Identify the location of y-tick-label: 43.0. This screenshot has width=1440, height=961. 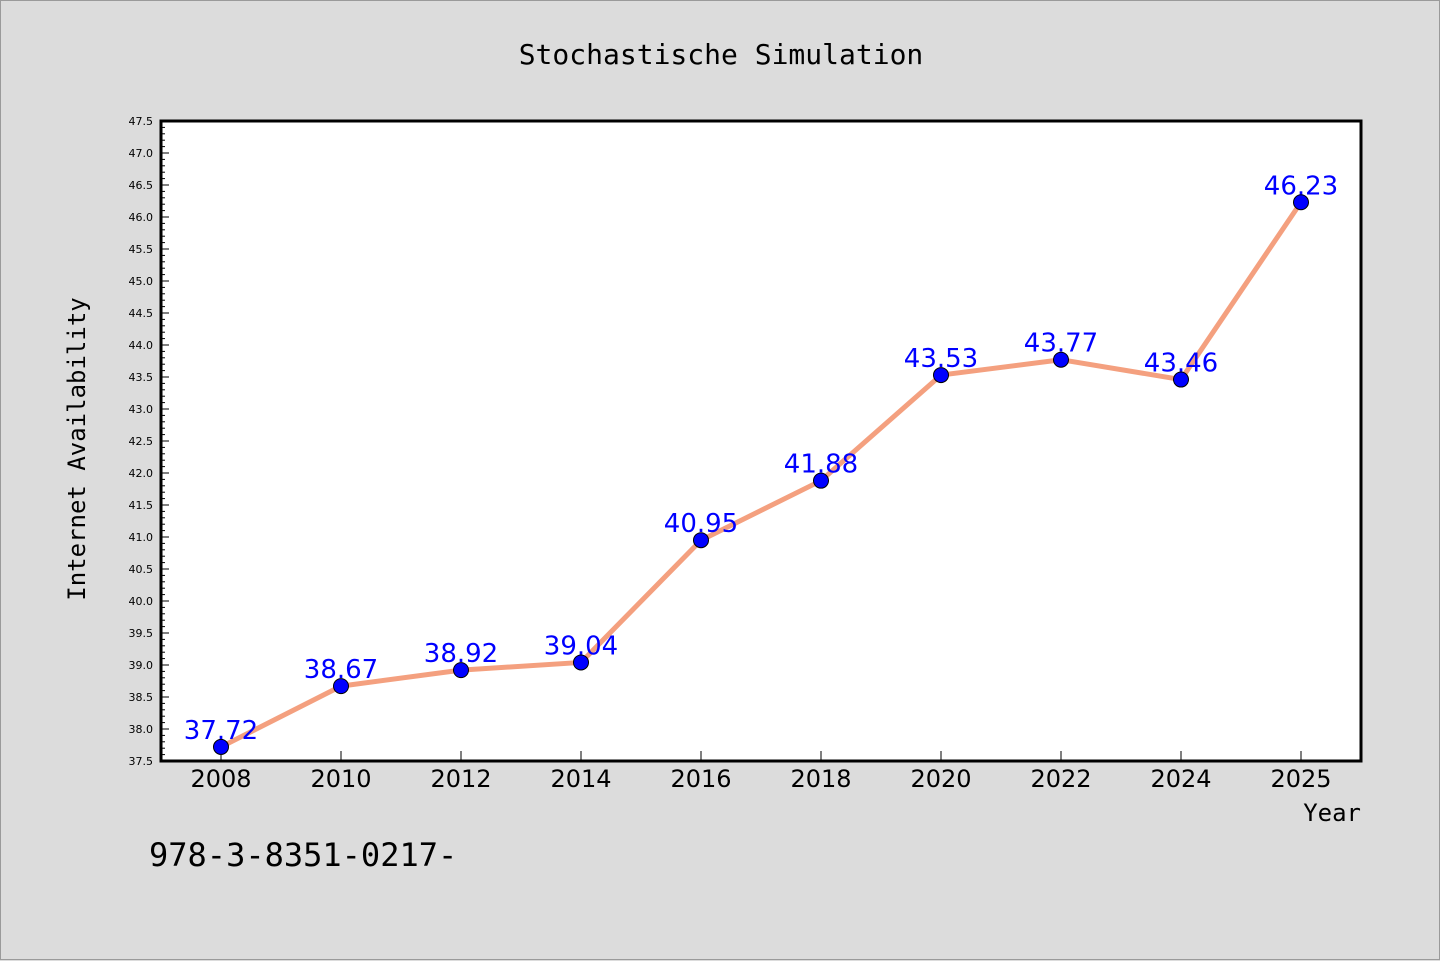
(141, 409).